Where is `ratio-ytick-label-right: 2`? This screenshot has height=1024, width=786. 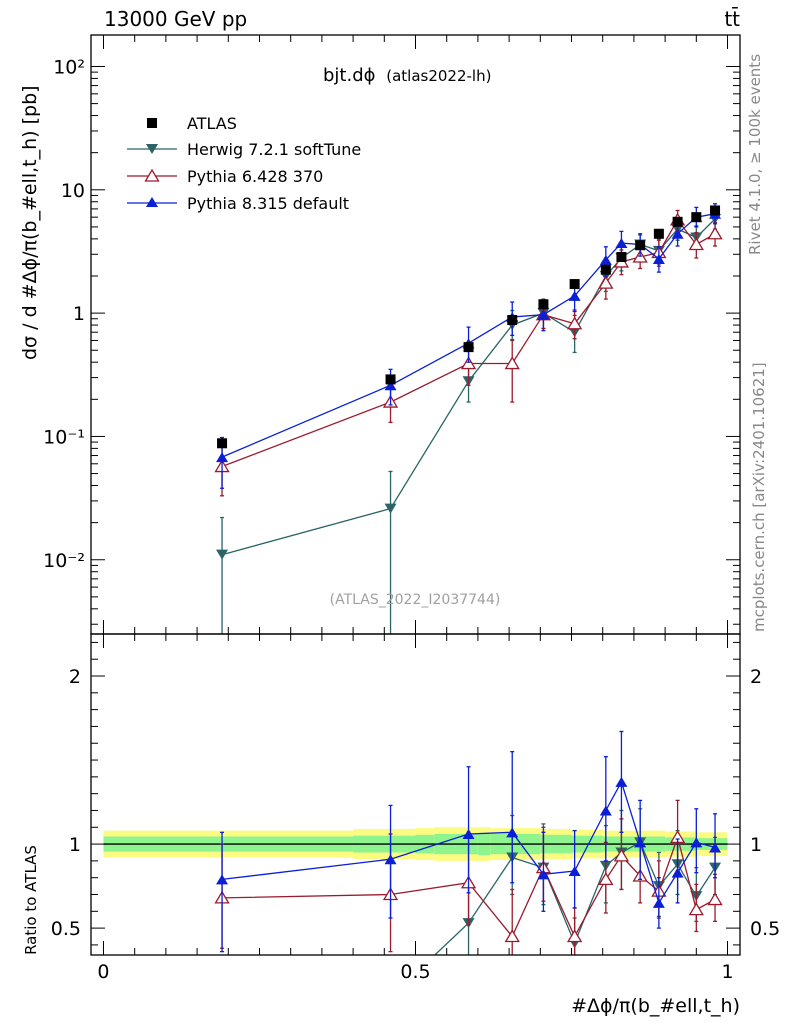 ratio-ytick-label-right: 2 is located at coordinates (756, 677).